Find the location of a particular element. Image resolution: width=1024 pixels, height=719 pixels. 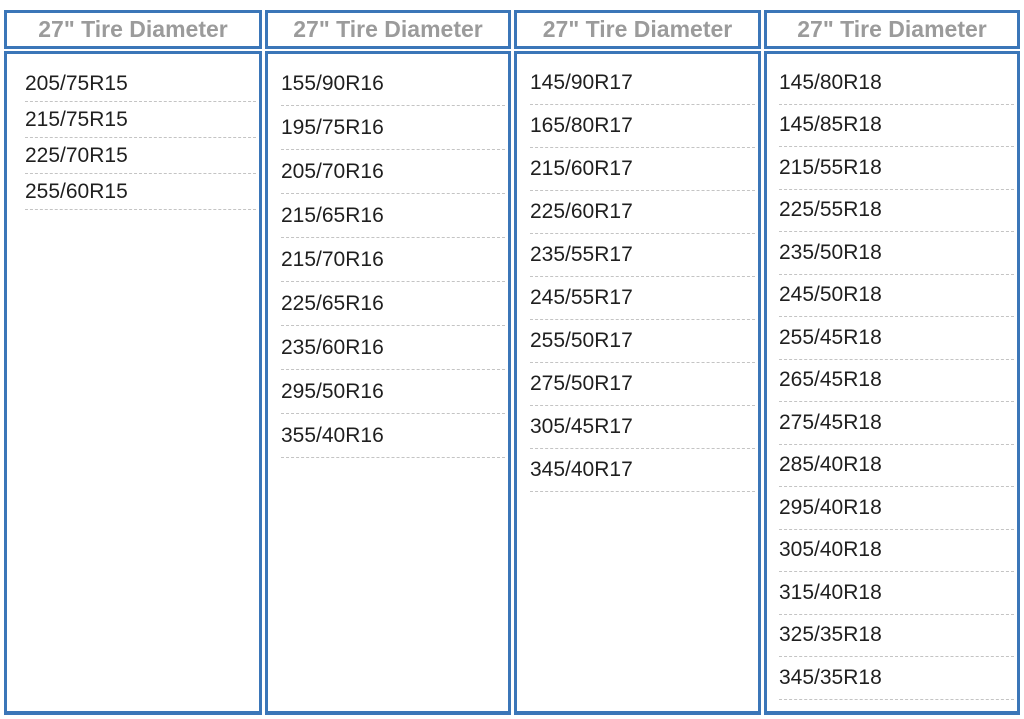

column-header-r15: 27" Tire Diameter is located at coordinates (133, 29).